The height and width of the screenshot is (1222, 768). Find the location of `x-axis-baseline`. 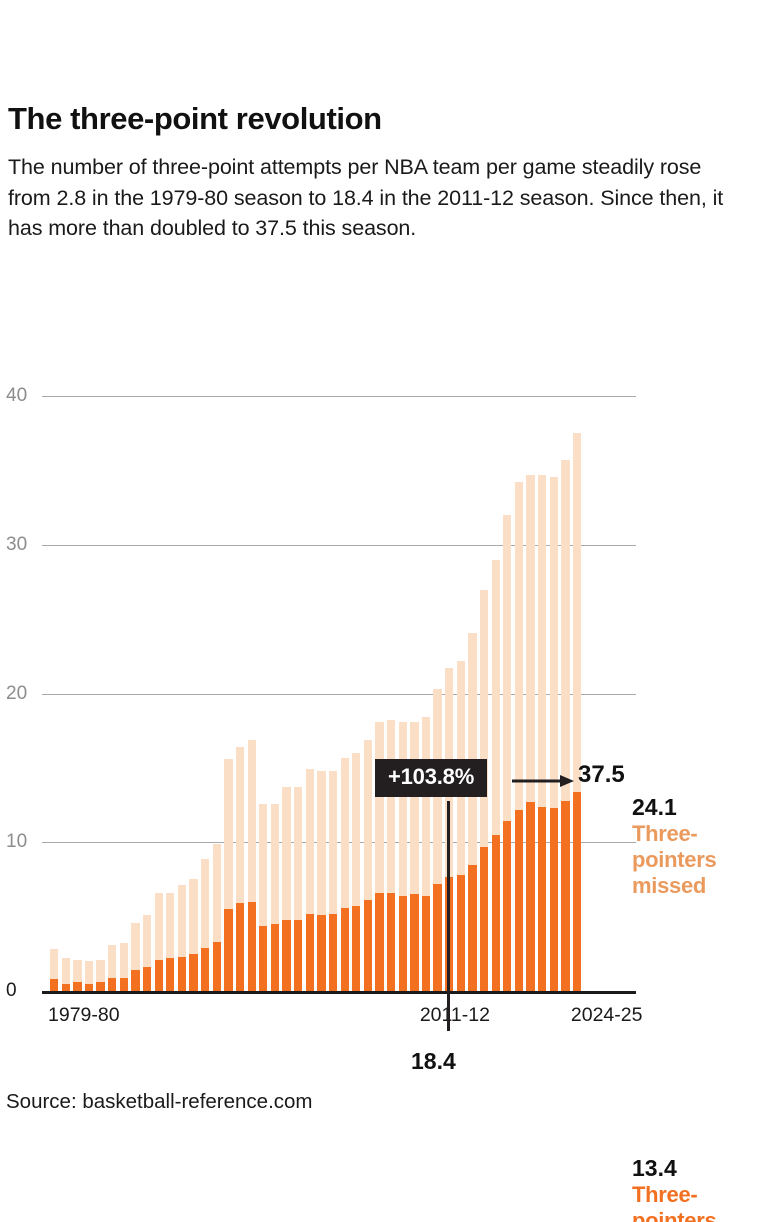

x-axis-baseline is located at coordinates (339, 992).